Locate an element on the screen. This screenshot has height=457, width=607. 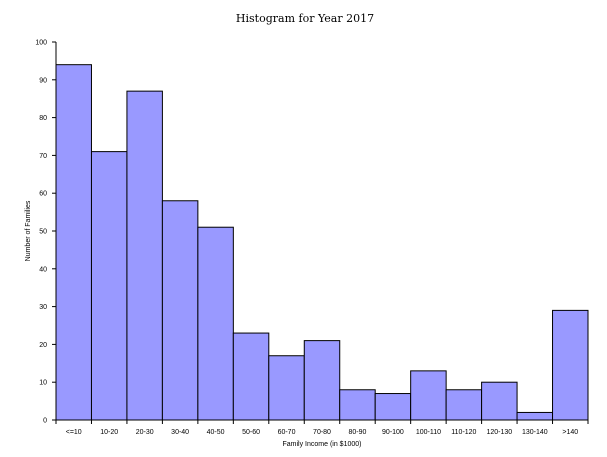
y-tick-label: 0 is located at coordinates (45, 421).